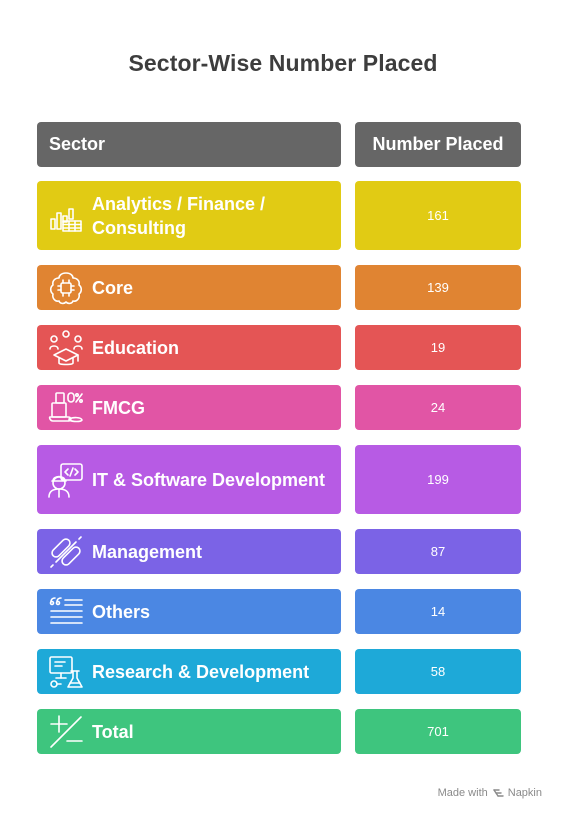 The width and height of the screenshot is (566, 822). I want to click on sector-cell: Others, so click(189, 611).